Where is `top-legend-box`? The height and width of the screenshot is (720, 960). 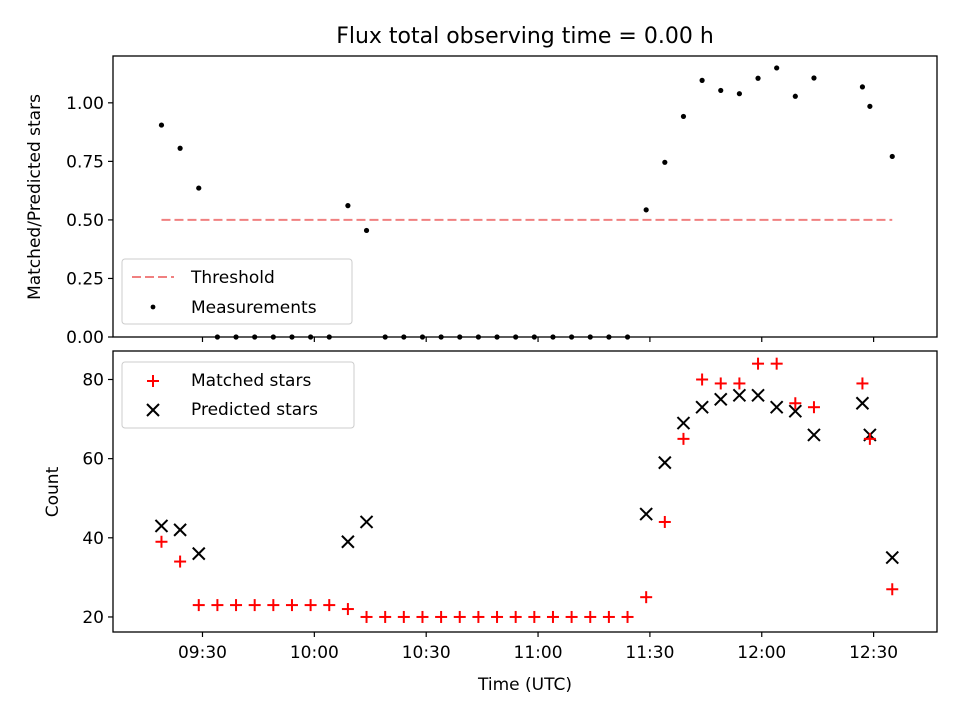 top-legend-box is located at coordinates (237, 291).